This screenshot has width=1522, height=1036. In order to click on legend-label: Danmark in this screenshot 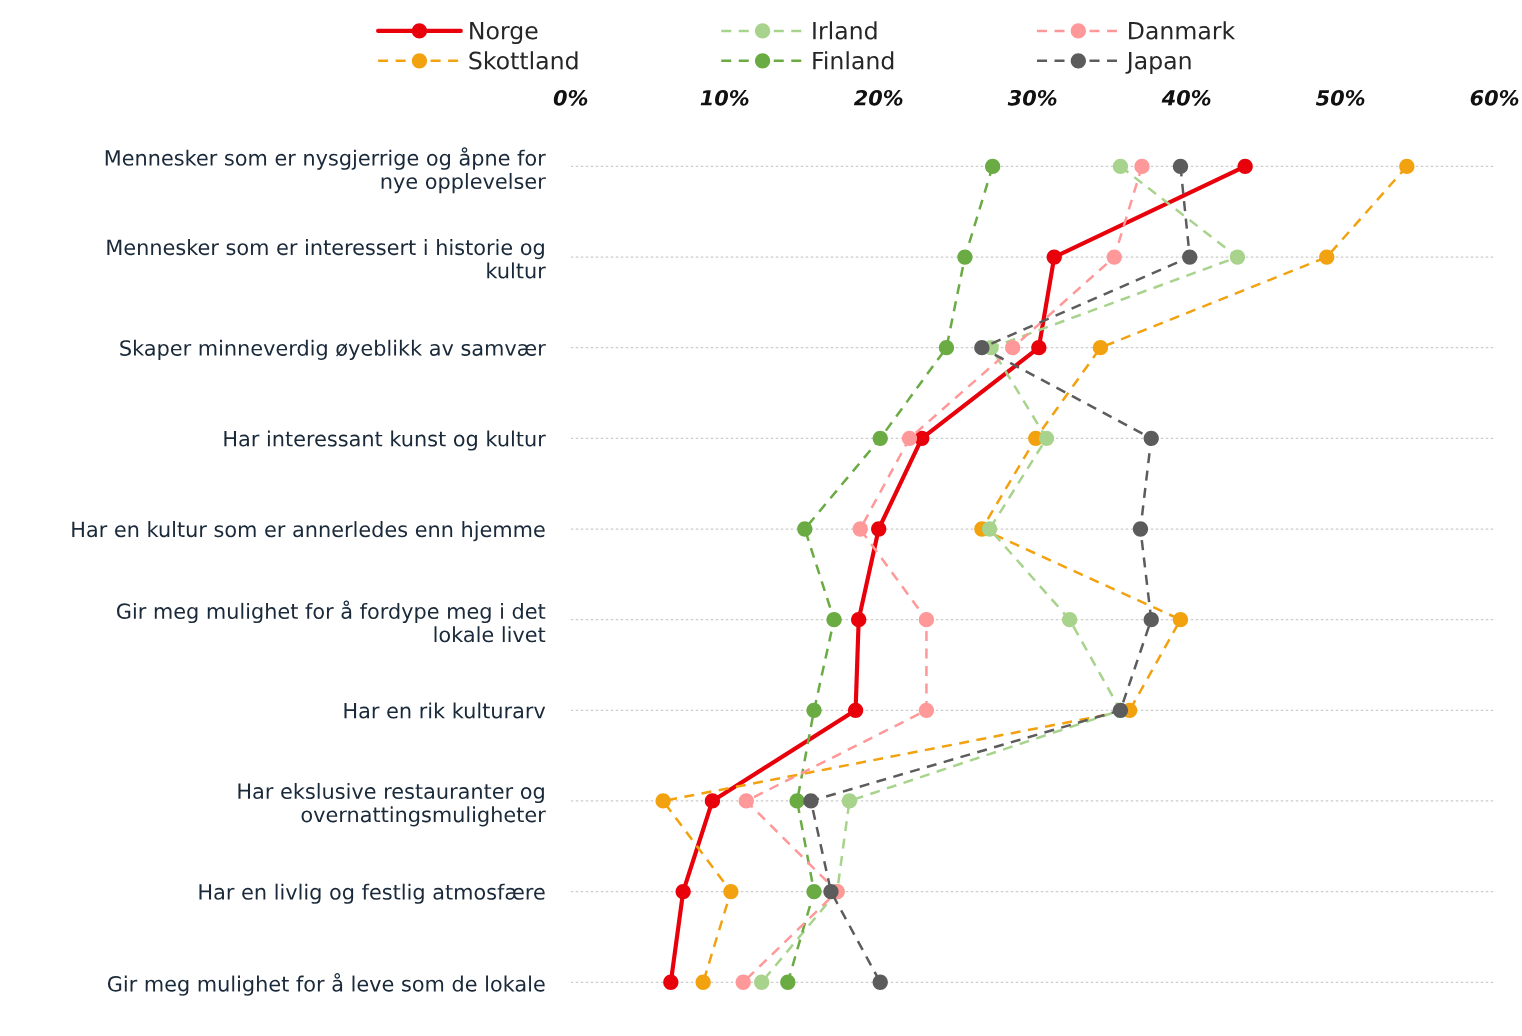, I will do `click(1182, 30)`.